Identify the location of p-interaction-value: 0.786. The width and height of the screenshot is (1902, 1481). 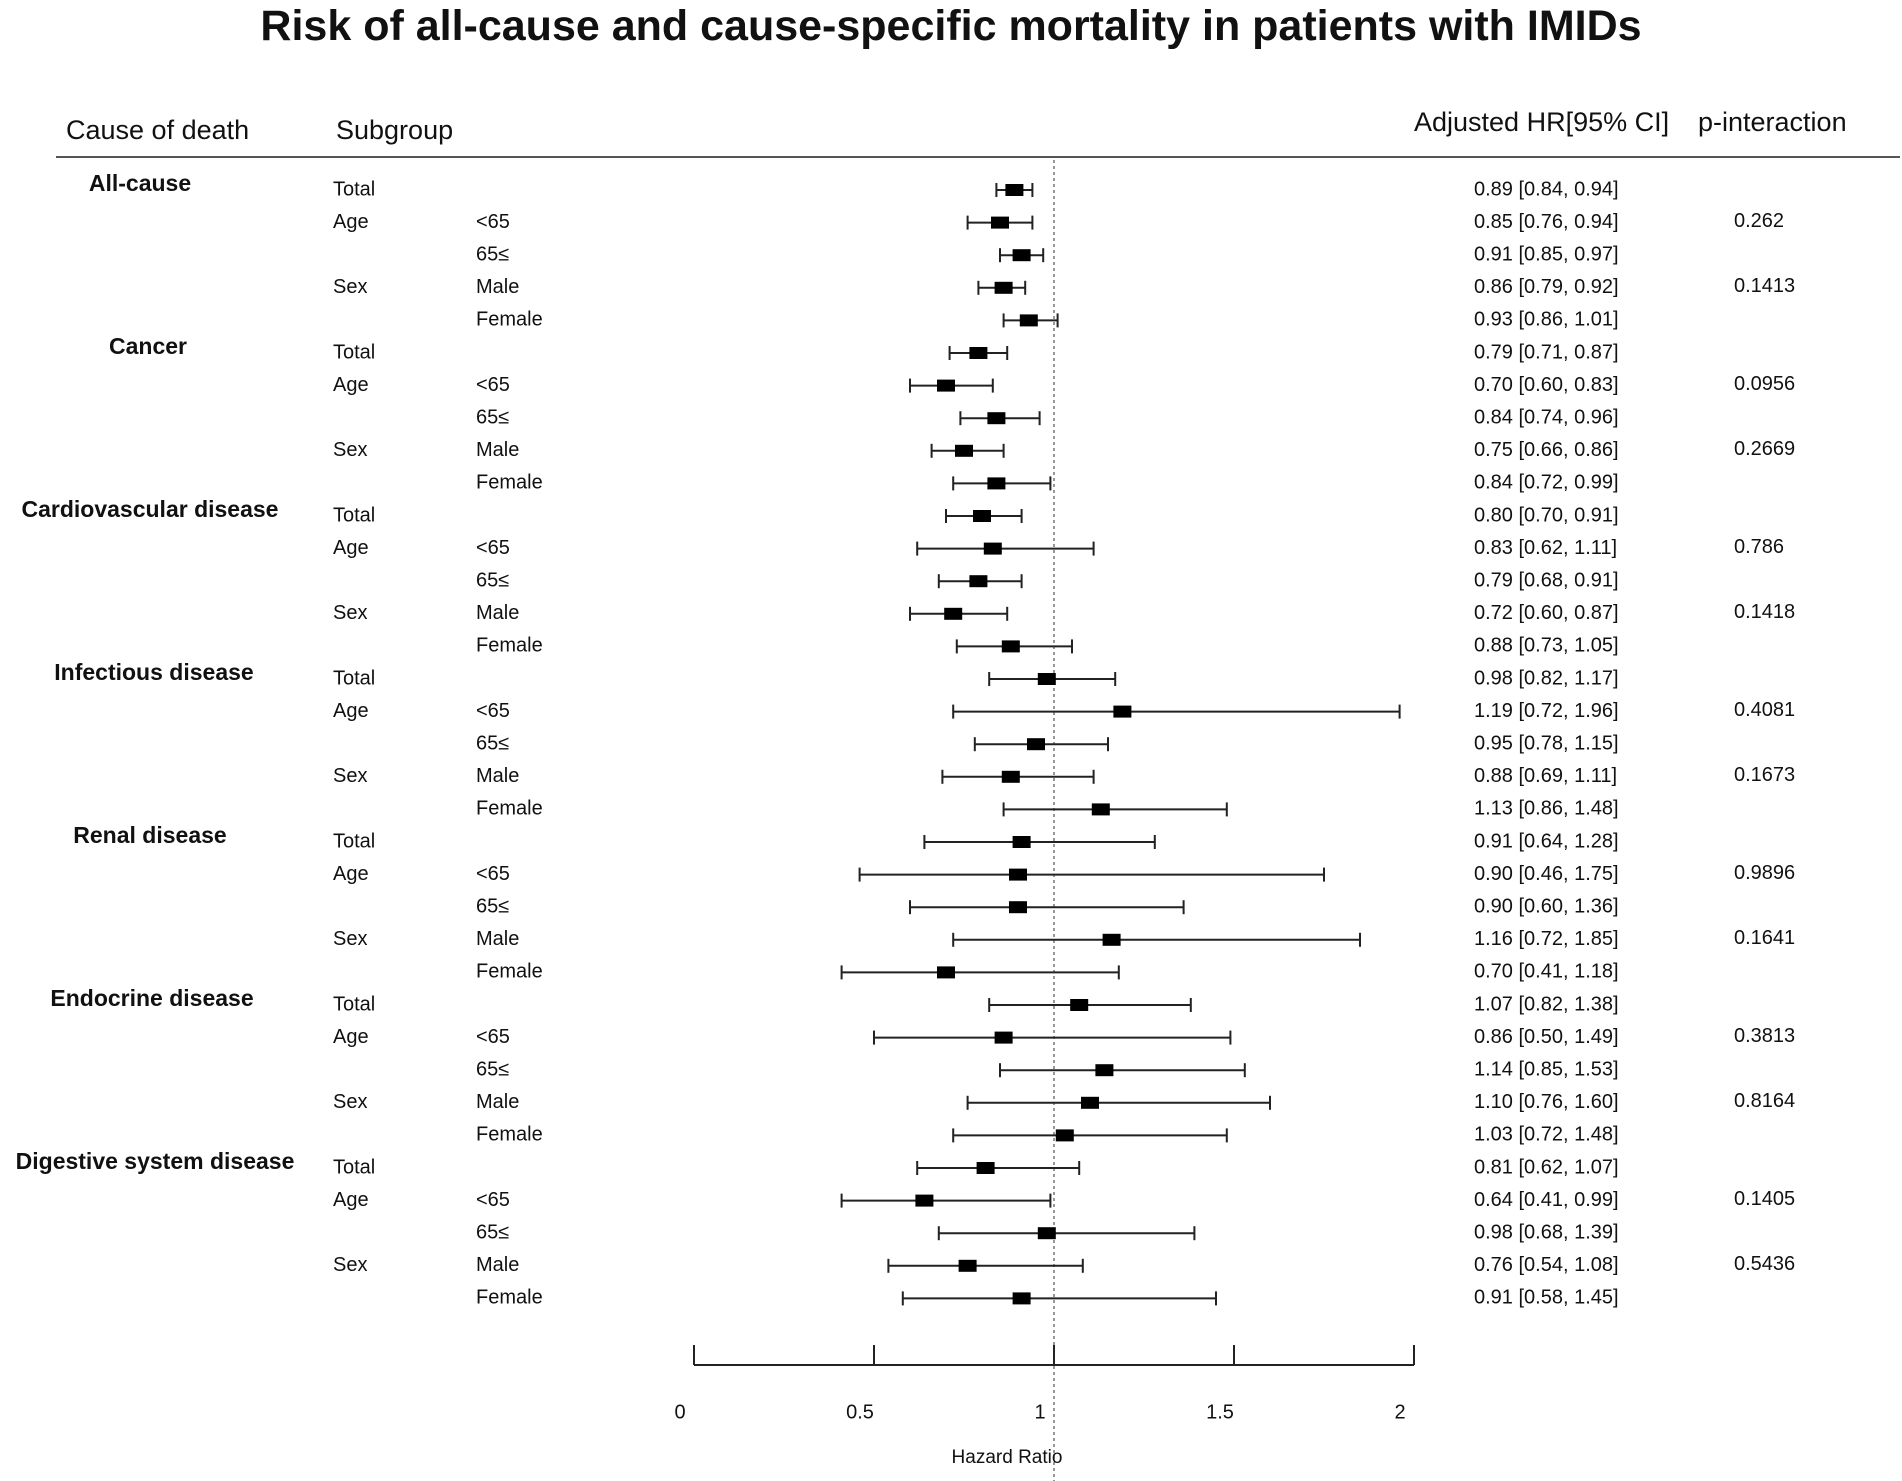
(1759, 547).